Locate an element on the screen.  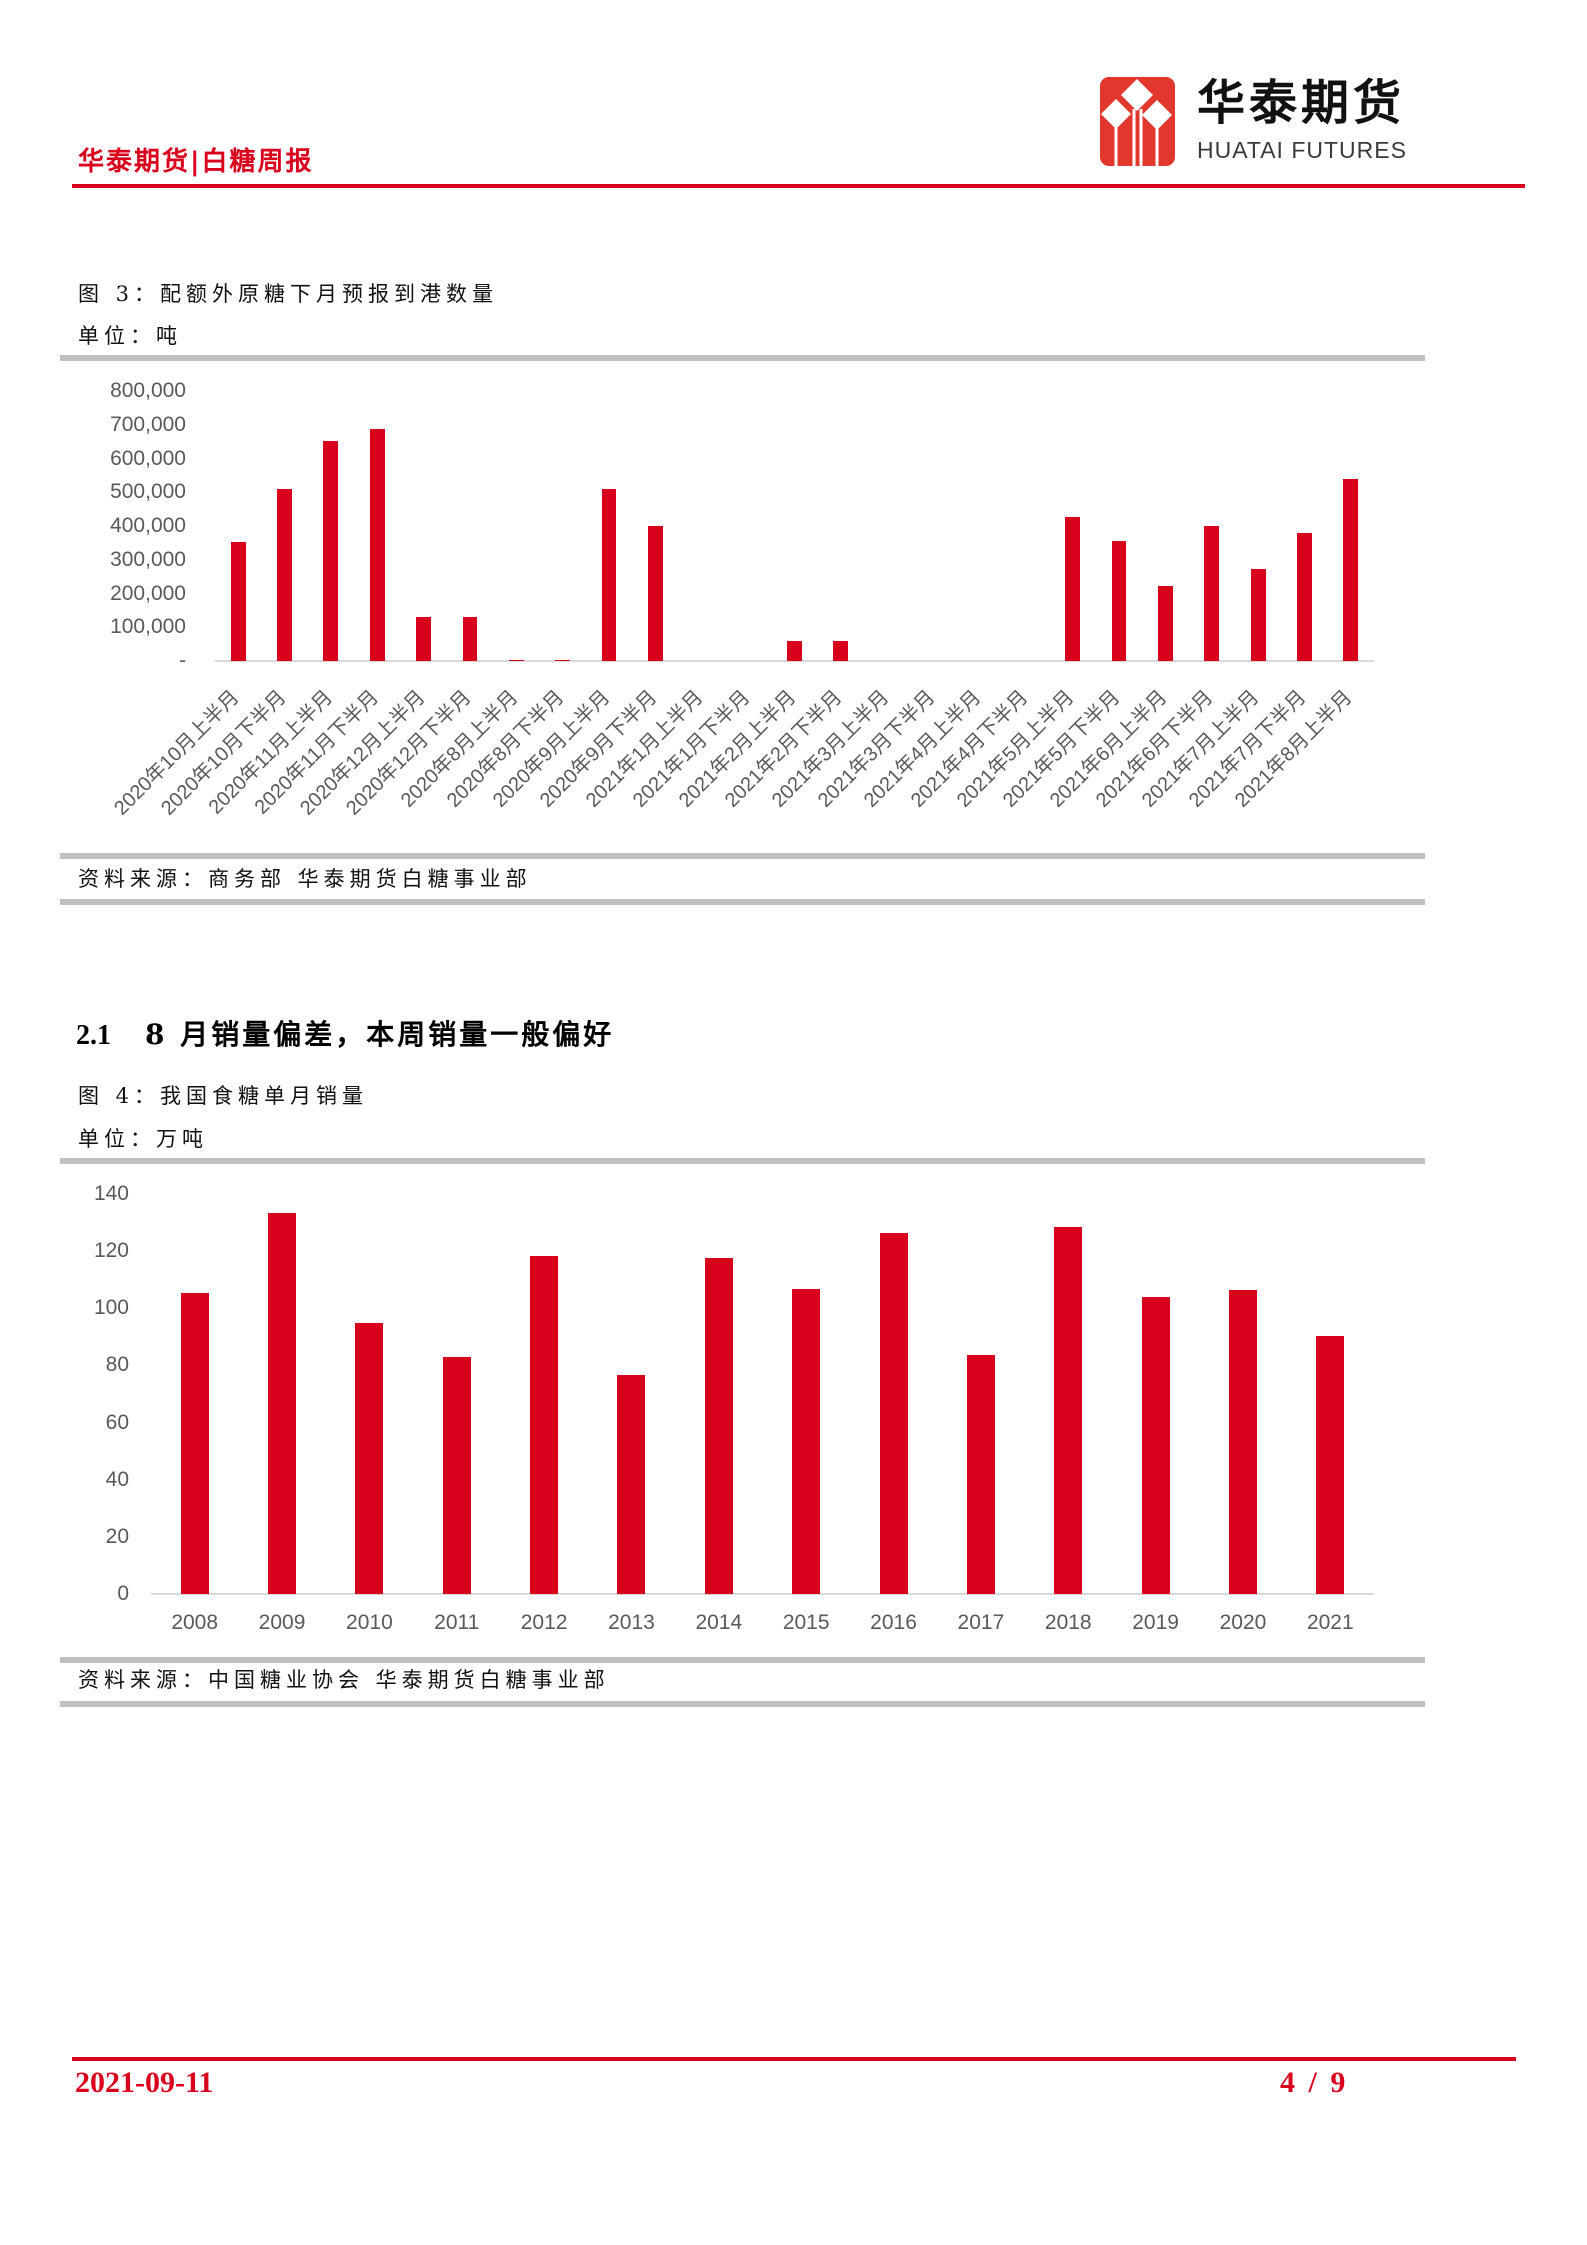
section-heading: 2.1 8 月销量偏差，本周销量一般偏好 is located at coordinates (345, 1035).